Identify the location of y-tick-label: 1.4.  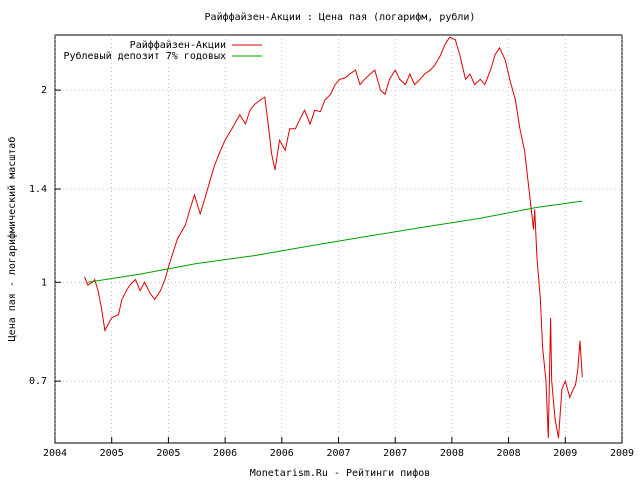
(38, 189).